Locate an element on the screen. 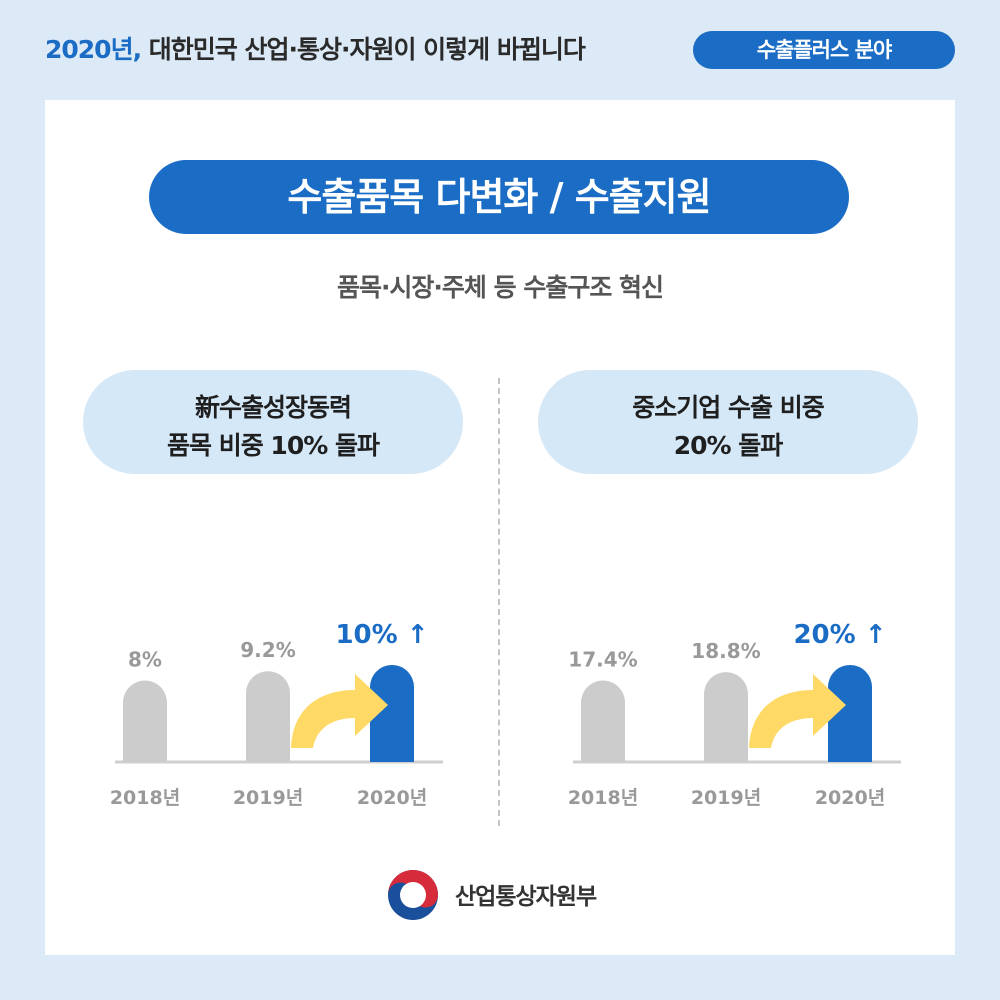 This screenshot has width=1000, height=1000. right-bar-chart: 17.4% 2018년 18.8% 2019년 20% ↑ 2020년 is located at coordinates (734, 714).